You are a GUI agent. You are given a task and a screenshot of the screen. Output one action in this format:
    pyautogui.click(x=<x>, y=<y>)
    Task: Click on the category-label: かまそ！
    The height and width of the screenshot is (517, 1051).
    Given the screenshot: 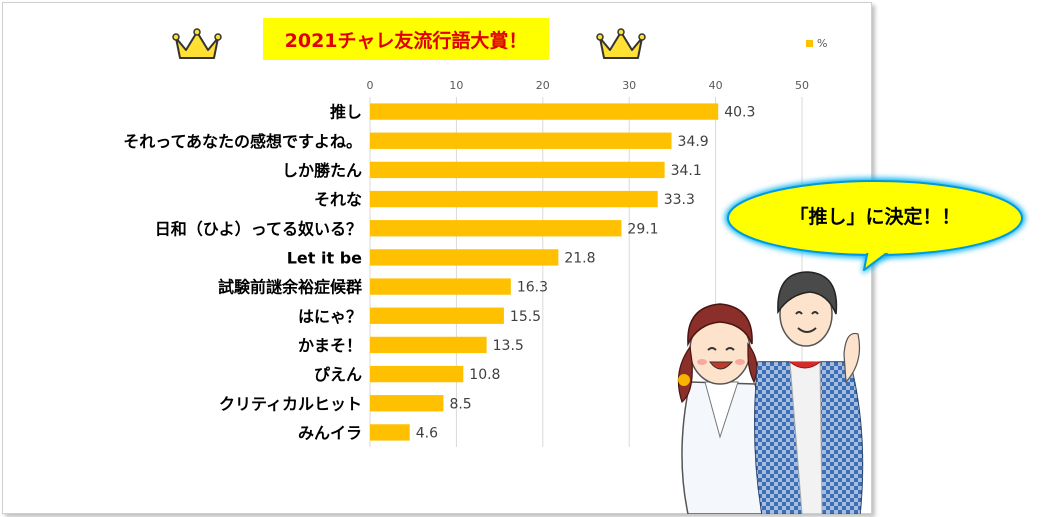 What is the action you would take?
    pyautogui.click(x=330, y=345)
    